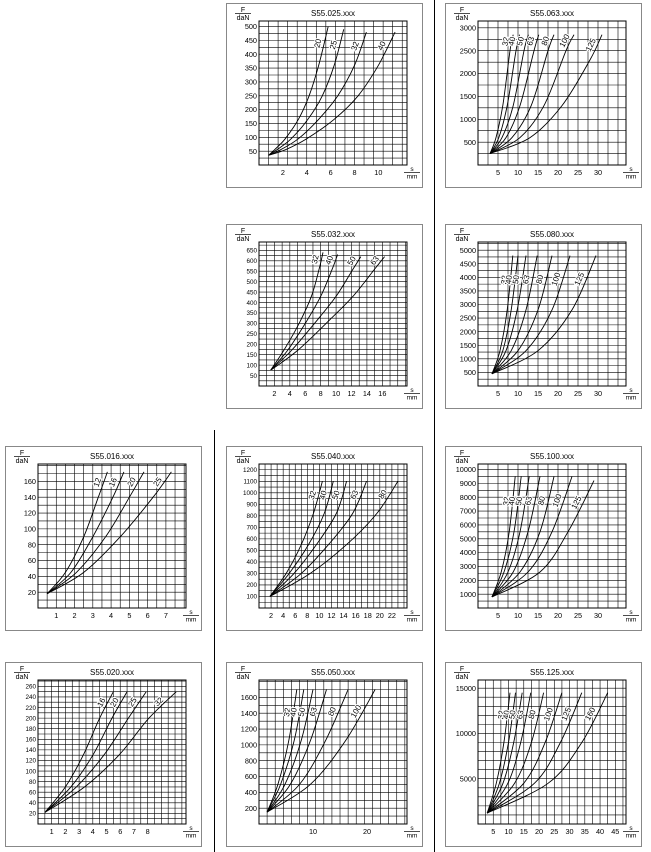  What do you see at coordinates (148, 615) in the screenshot?
I see `x-tick-label: 6` at bounding box center [148, 615].